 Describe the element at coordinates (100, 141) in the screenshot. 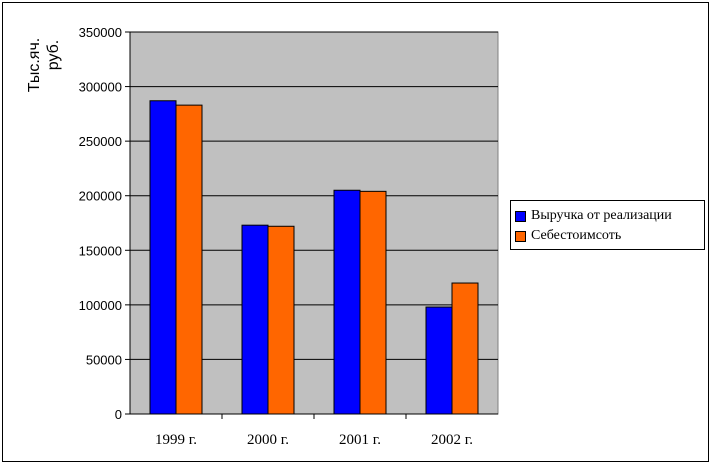

I see `y-tick-label-5: 250000` at that location.